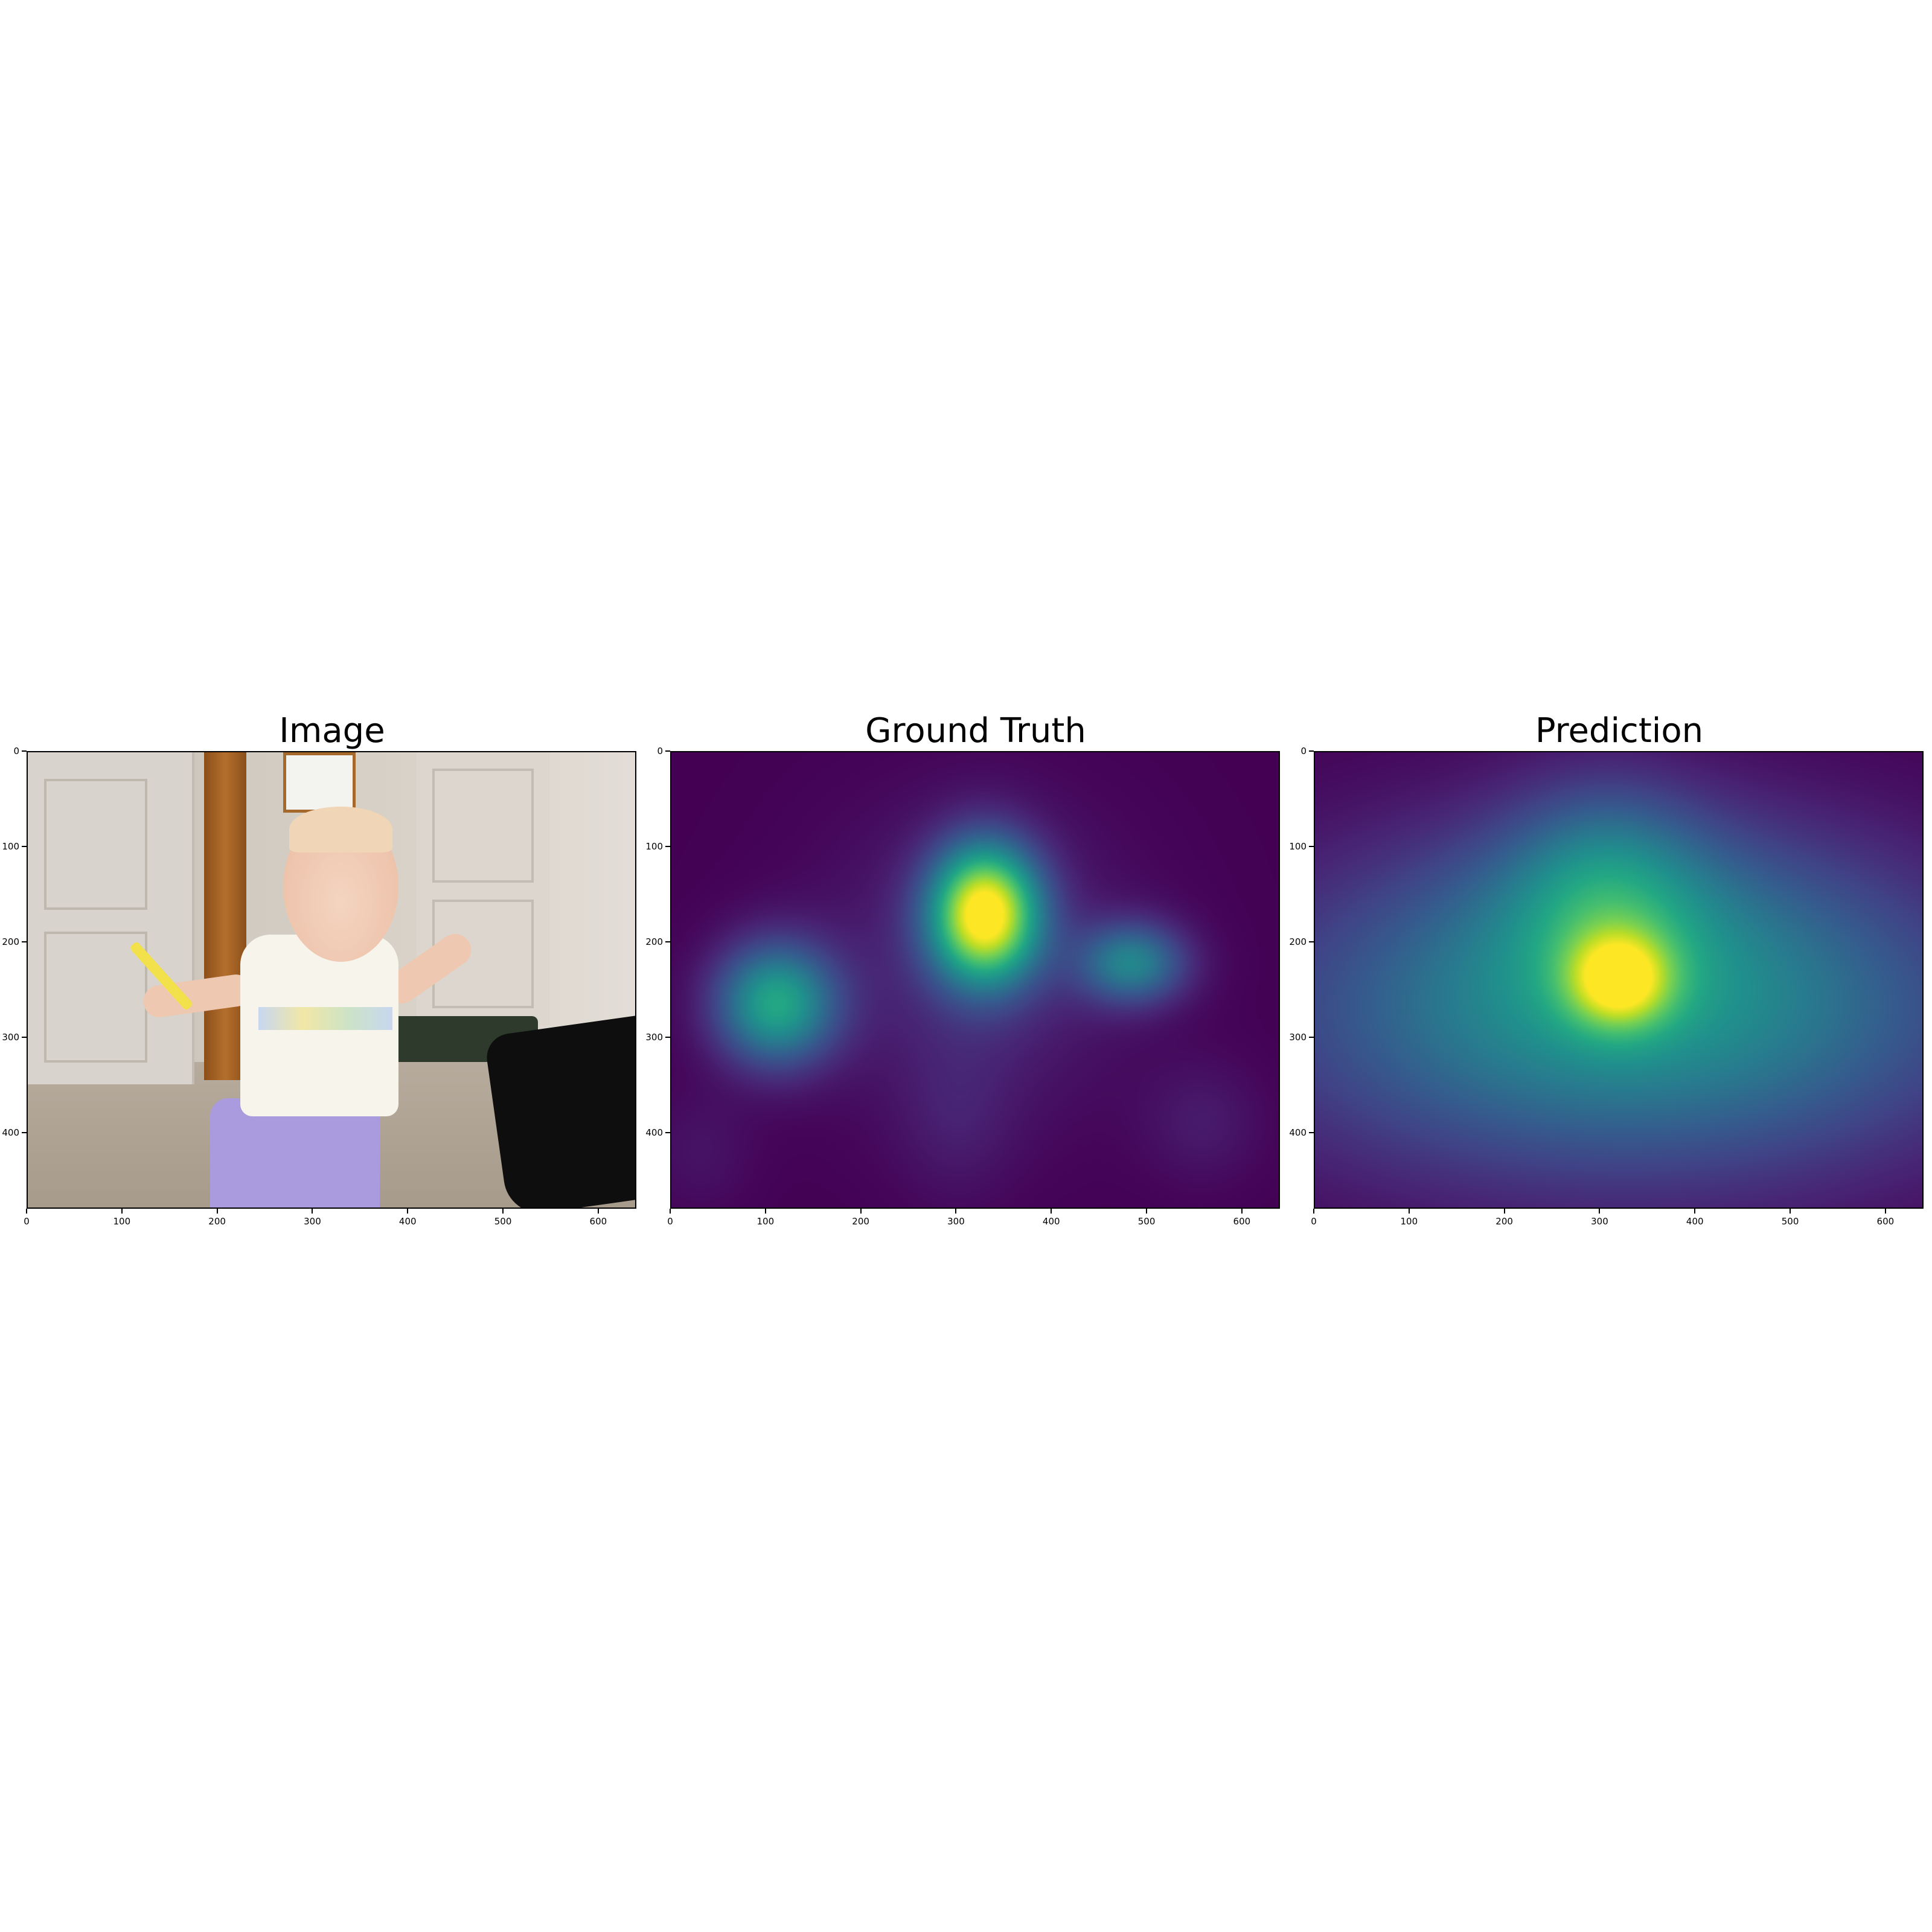 Image resolution: width=1932 pixels, height=1932 pixels. Describe the element at coordinates (332, 730) in the screenshot. I see `panel-title-image: Image` at that location.